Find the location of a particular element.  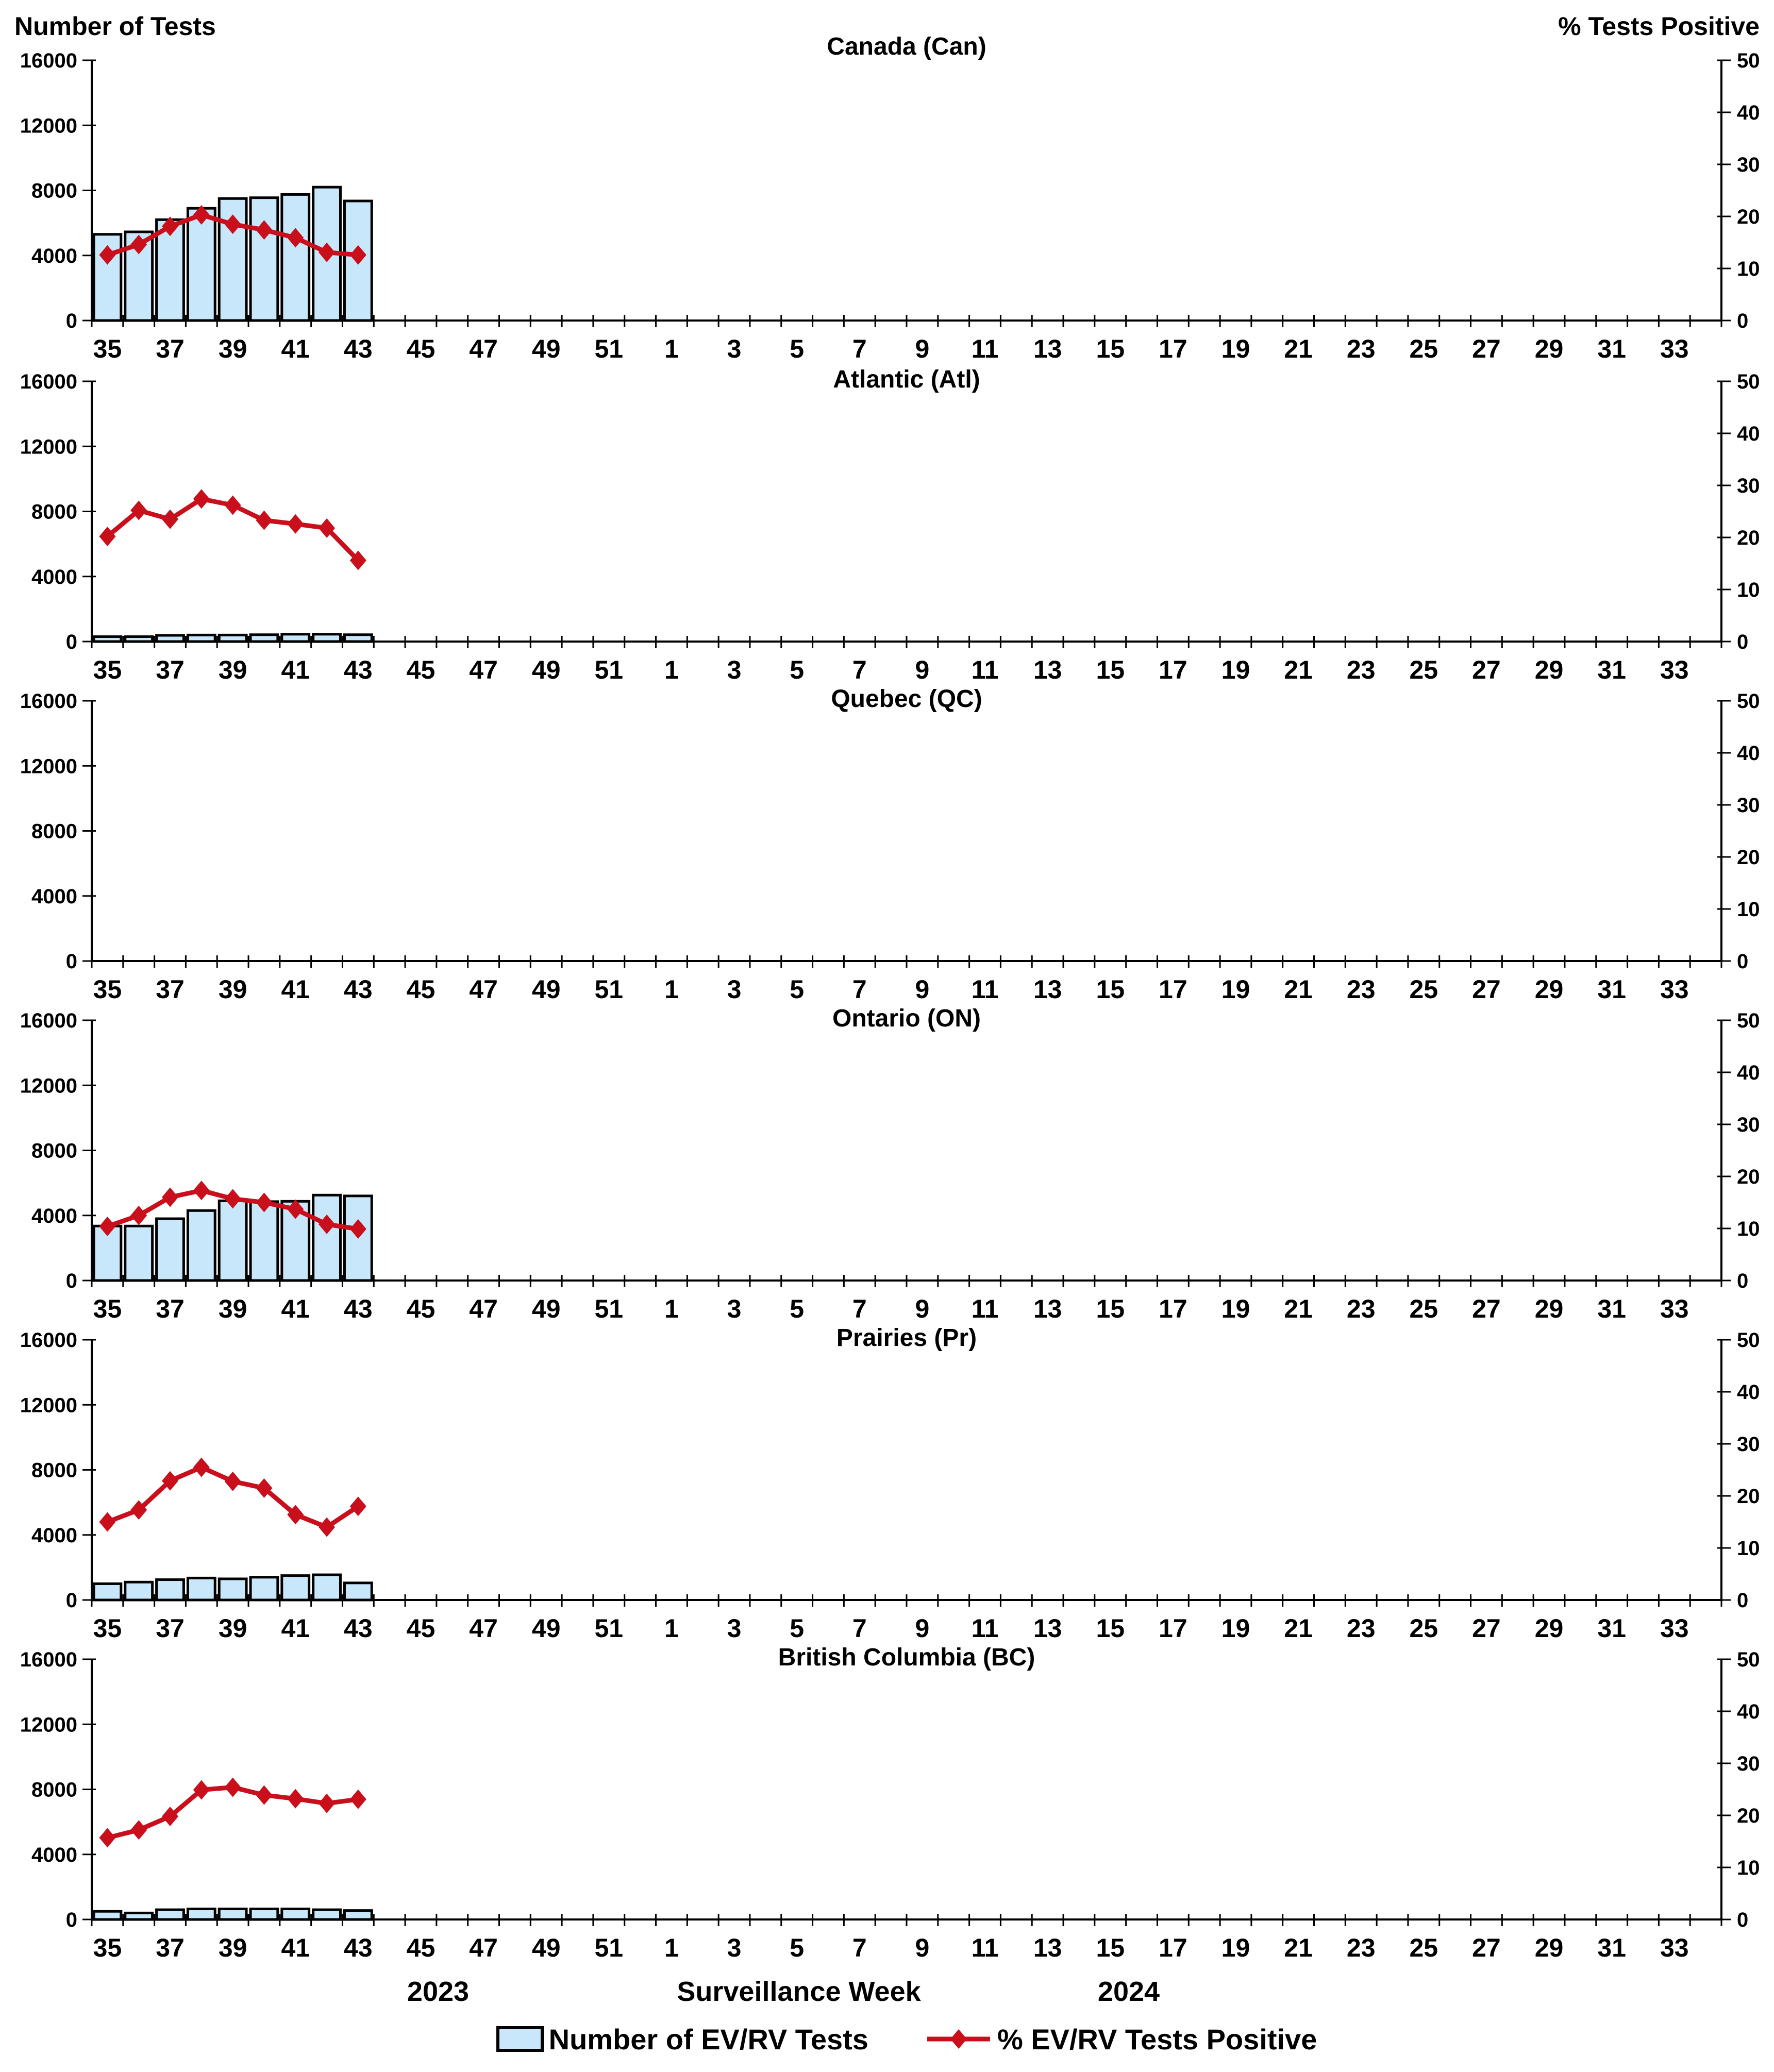

x-tick-label: 43 is located at coordinates (358, 667).